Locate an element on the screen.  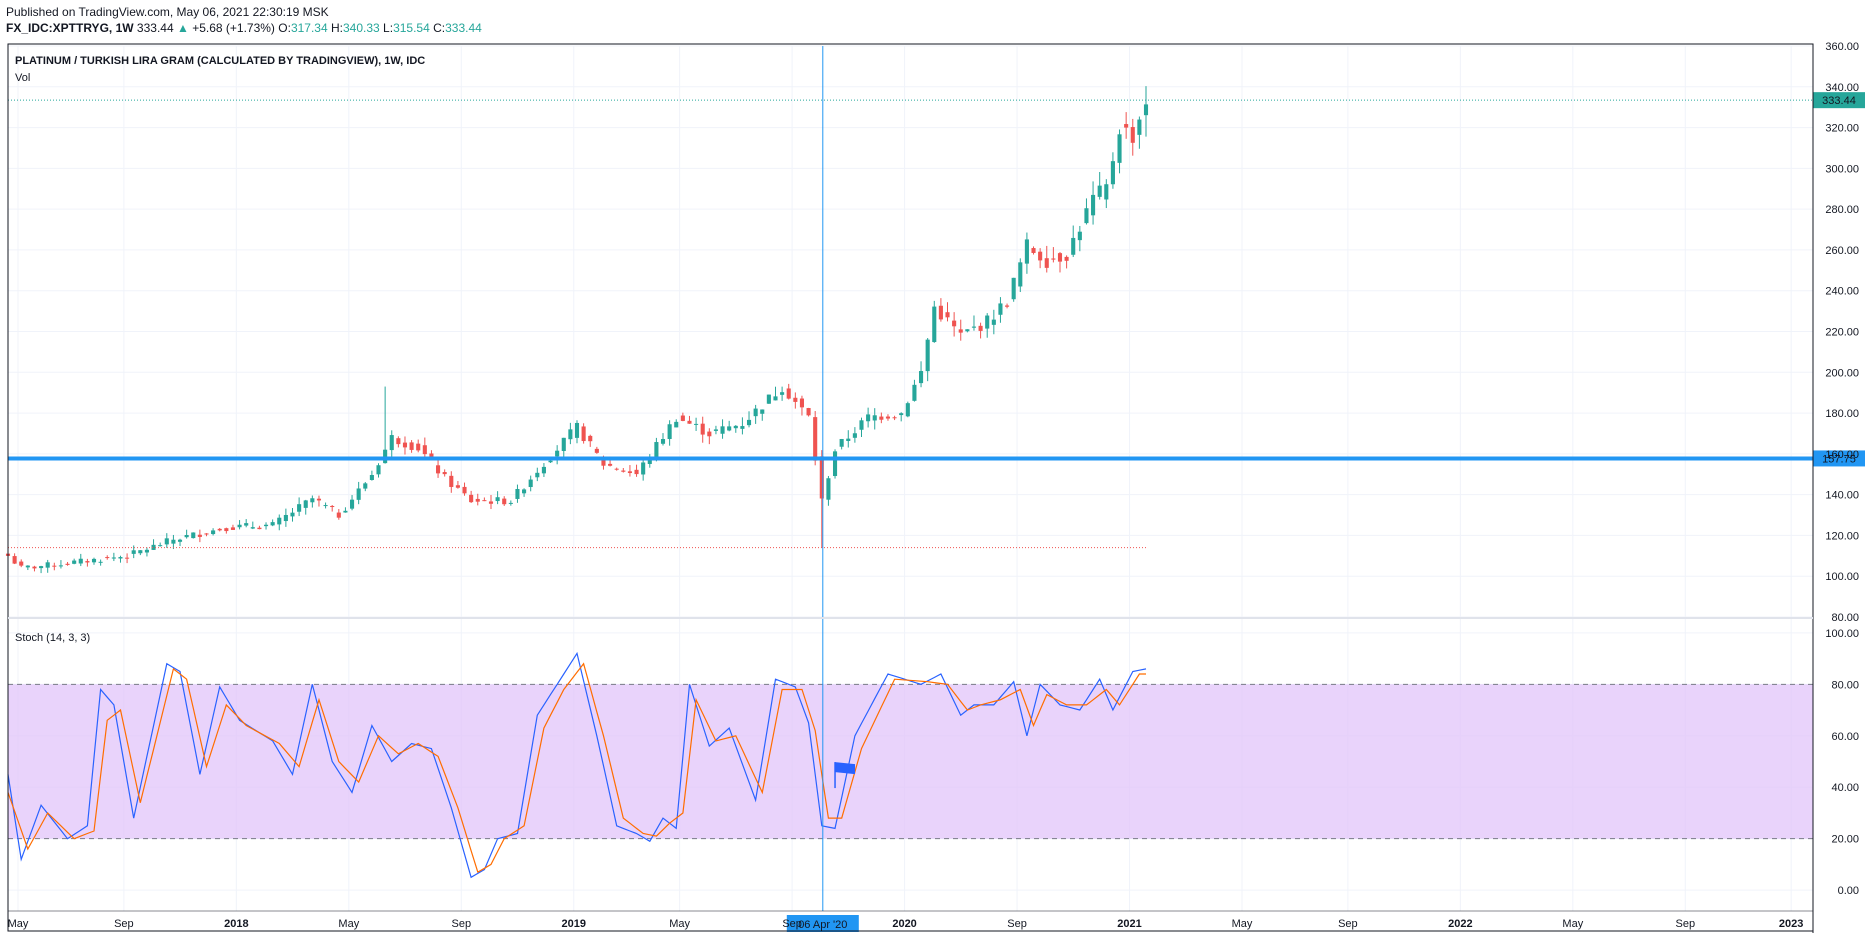
horizontal-line-label-bg is located at coordinates (1839, 458).